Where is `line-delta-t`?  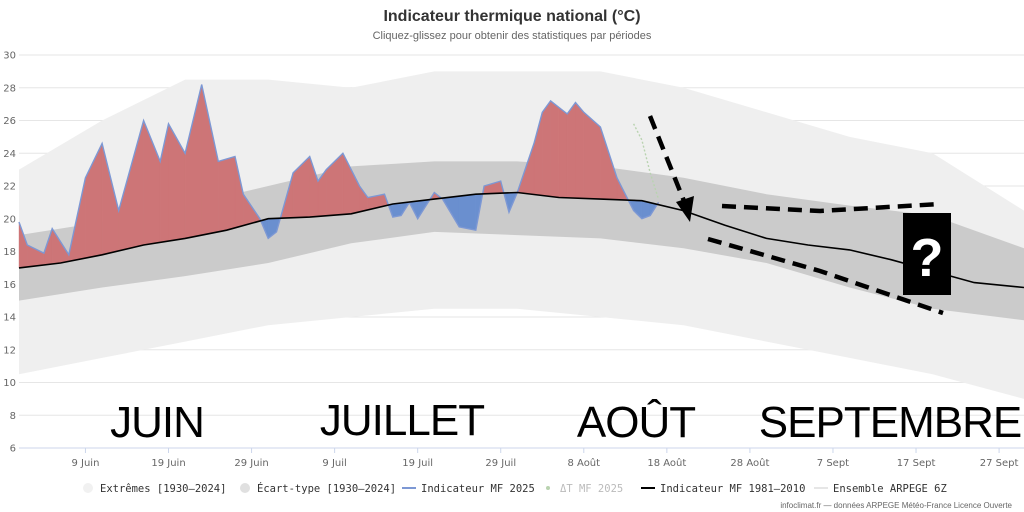
line-delta-t is located at coordinates (646, 161).